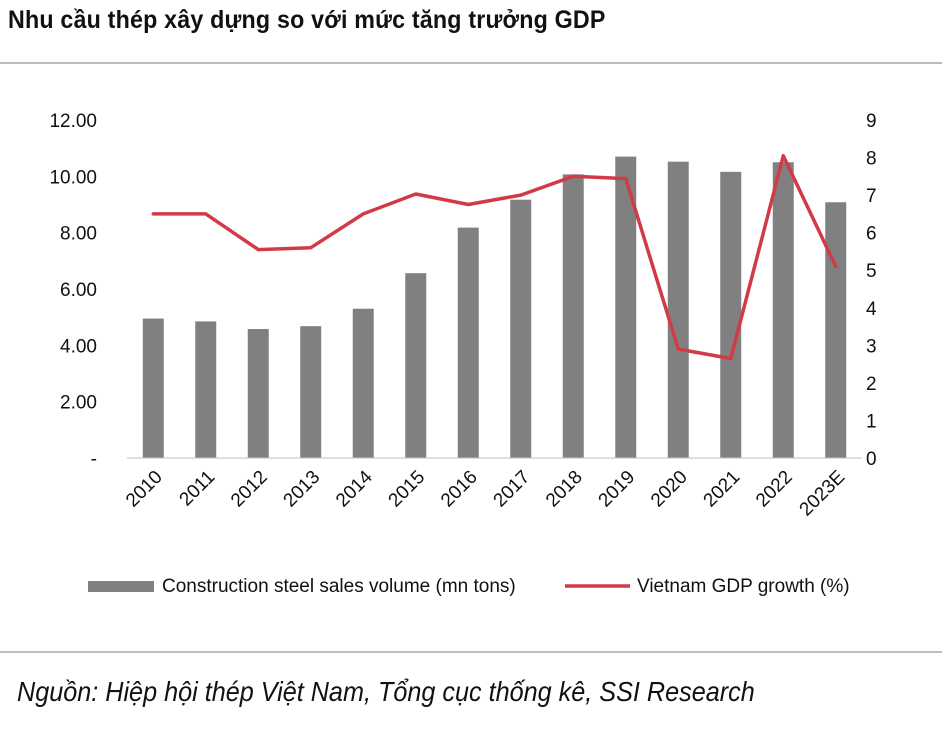 The width and height of the screenshot is (942, 730). Describe the element at coordinates (871, 384) in the screenshot. I see `right-tick-label: 2` at that location.